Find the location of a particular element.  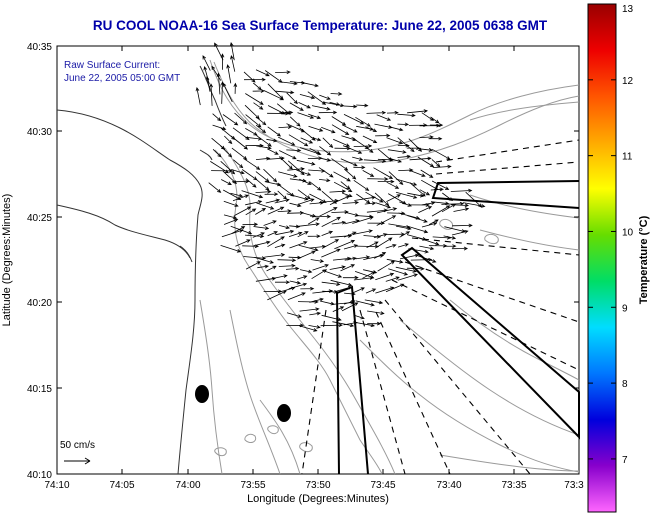

y-tick-label: 40:25 is located at coordinates (39, 218).